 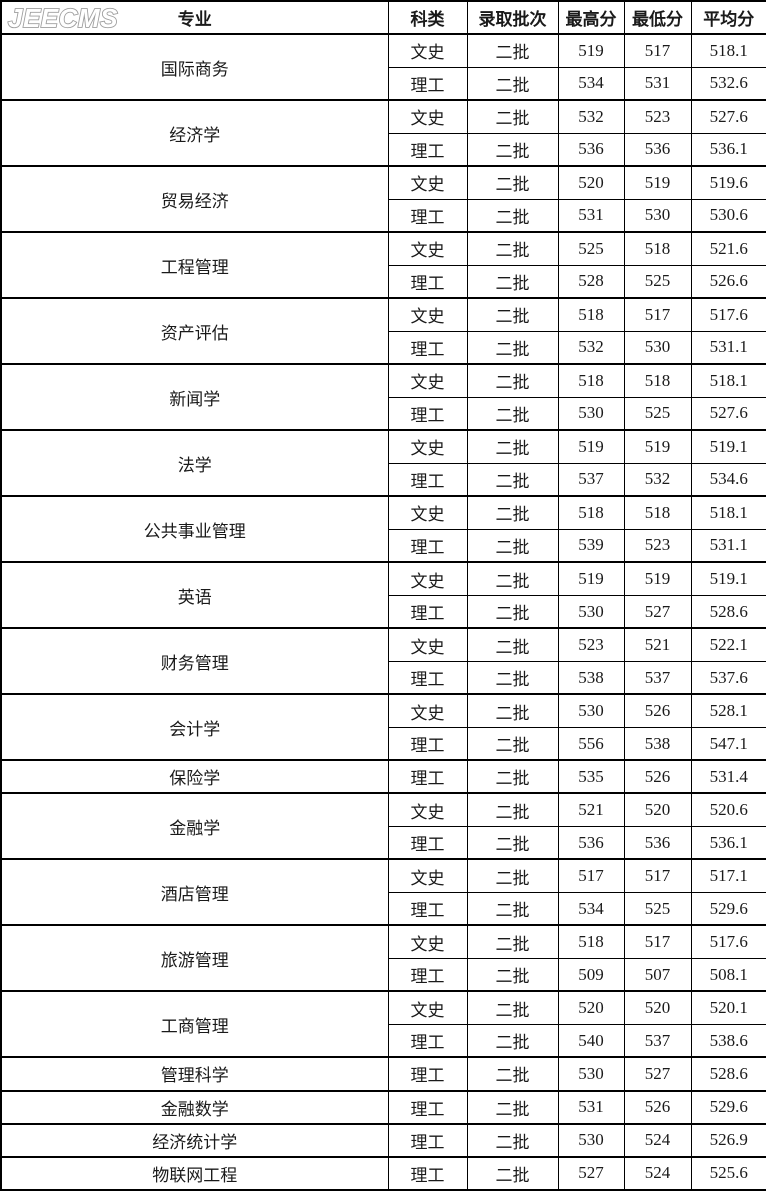 I want to click on avg-cell: 534.6, so click(x=728, y=479).